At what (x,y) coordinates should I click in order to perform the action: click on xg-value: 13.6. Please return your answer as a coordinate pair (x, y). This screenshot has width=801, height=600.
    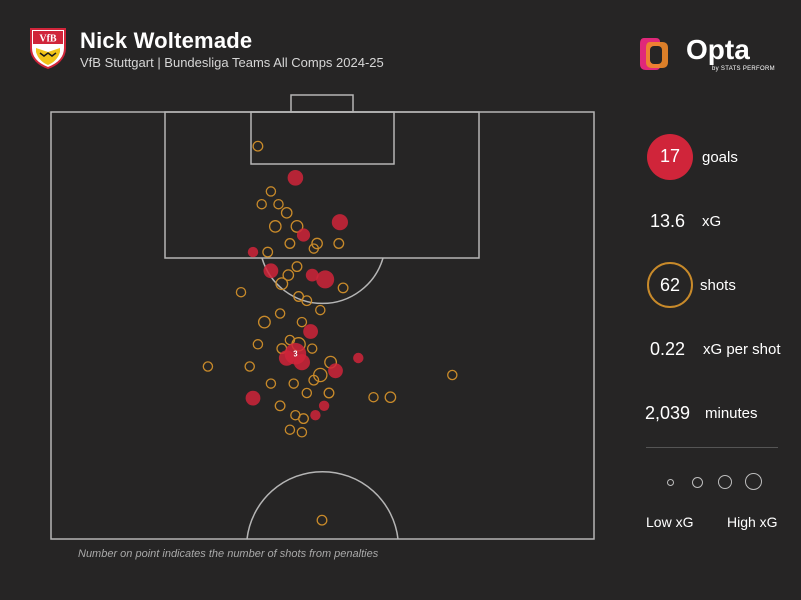
    Looking at the image, I should click on (667, 221).